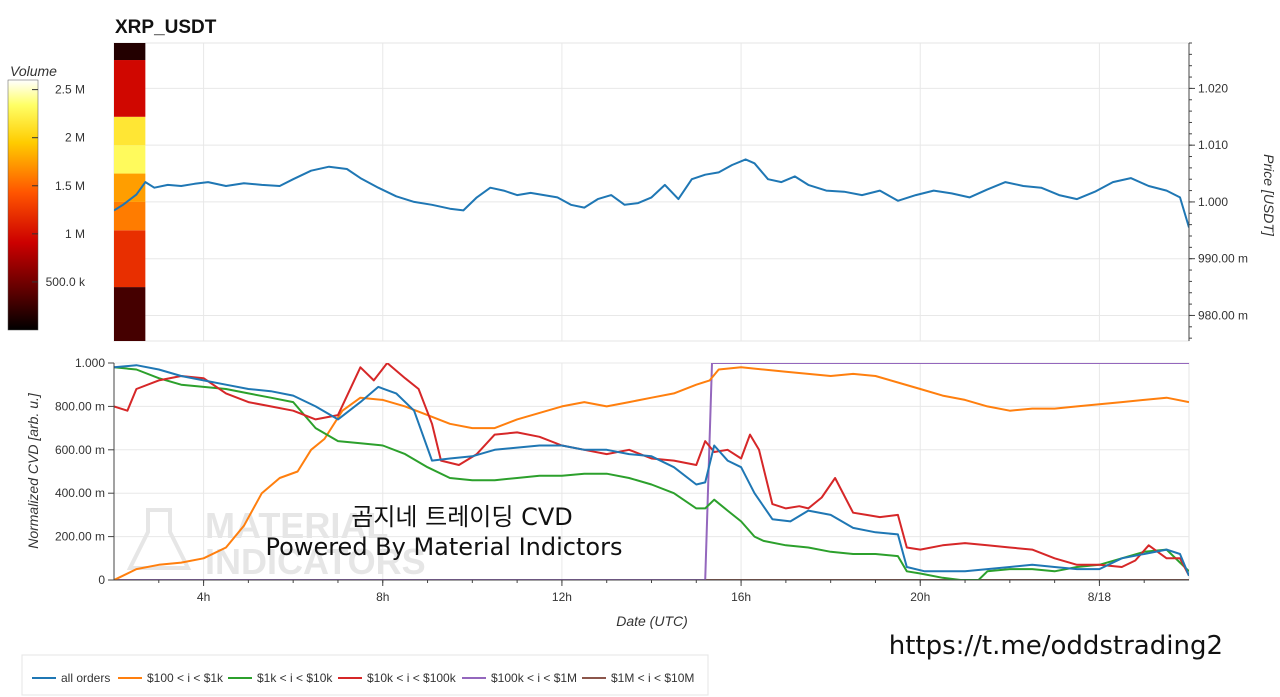 The height and width of the screenshot is (697, 1280). Describe the element at coordinates (412, 678) in the screenshot. I see `legend-item-label: $10k < i < $100k` at that location.